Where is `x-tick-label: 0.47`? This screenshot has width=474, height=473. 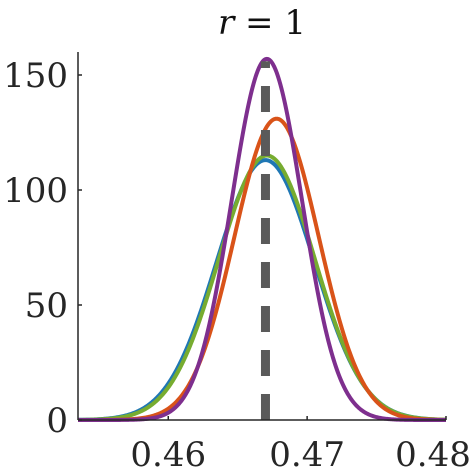
x-tick-label: 0.47 is located at coordinates (307, 454).